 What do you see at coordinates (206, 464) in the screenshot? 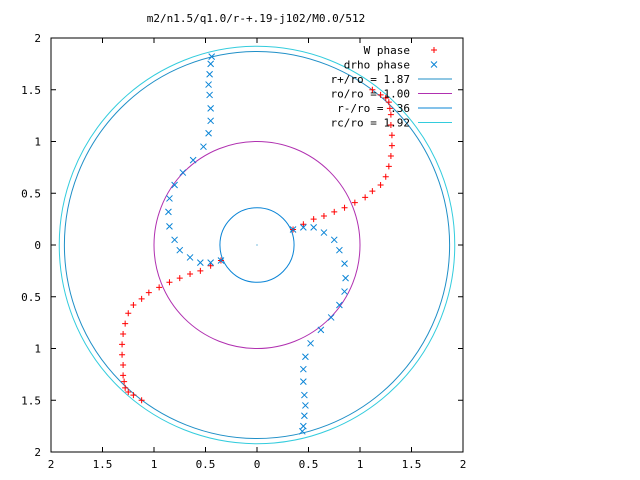
I see `x-tick-label: 0.5` at bounding box center [206, 464].